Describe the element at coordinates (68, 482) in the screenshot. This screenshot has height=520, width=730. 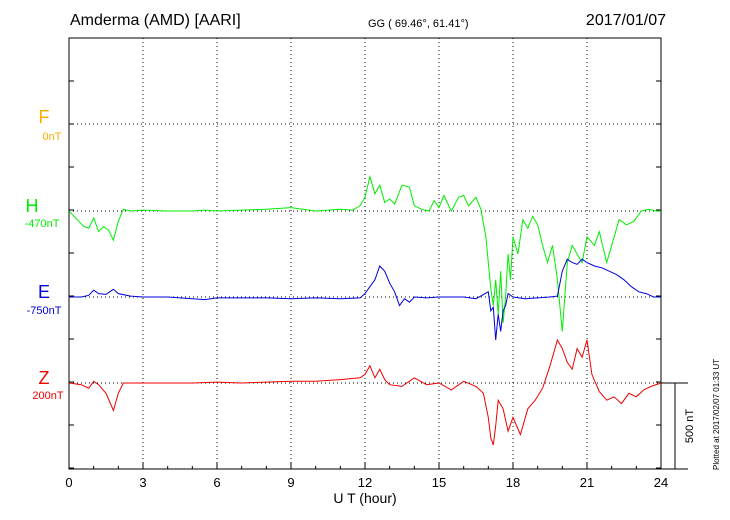
I see `x-tick-label-0: 0` at that location.